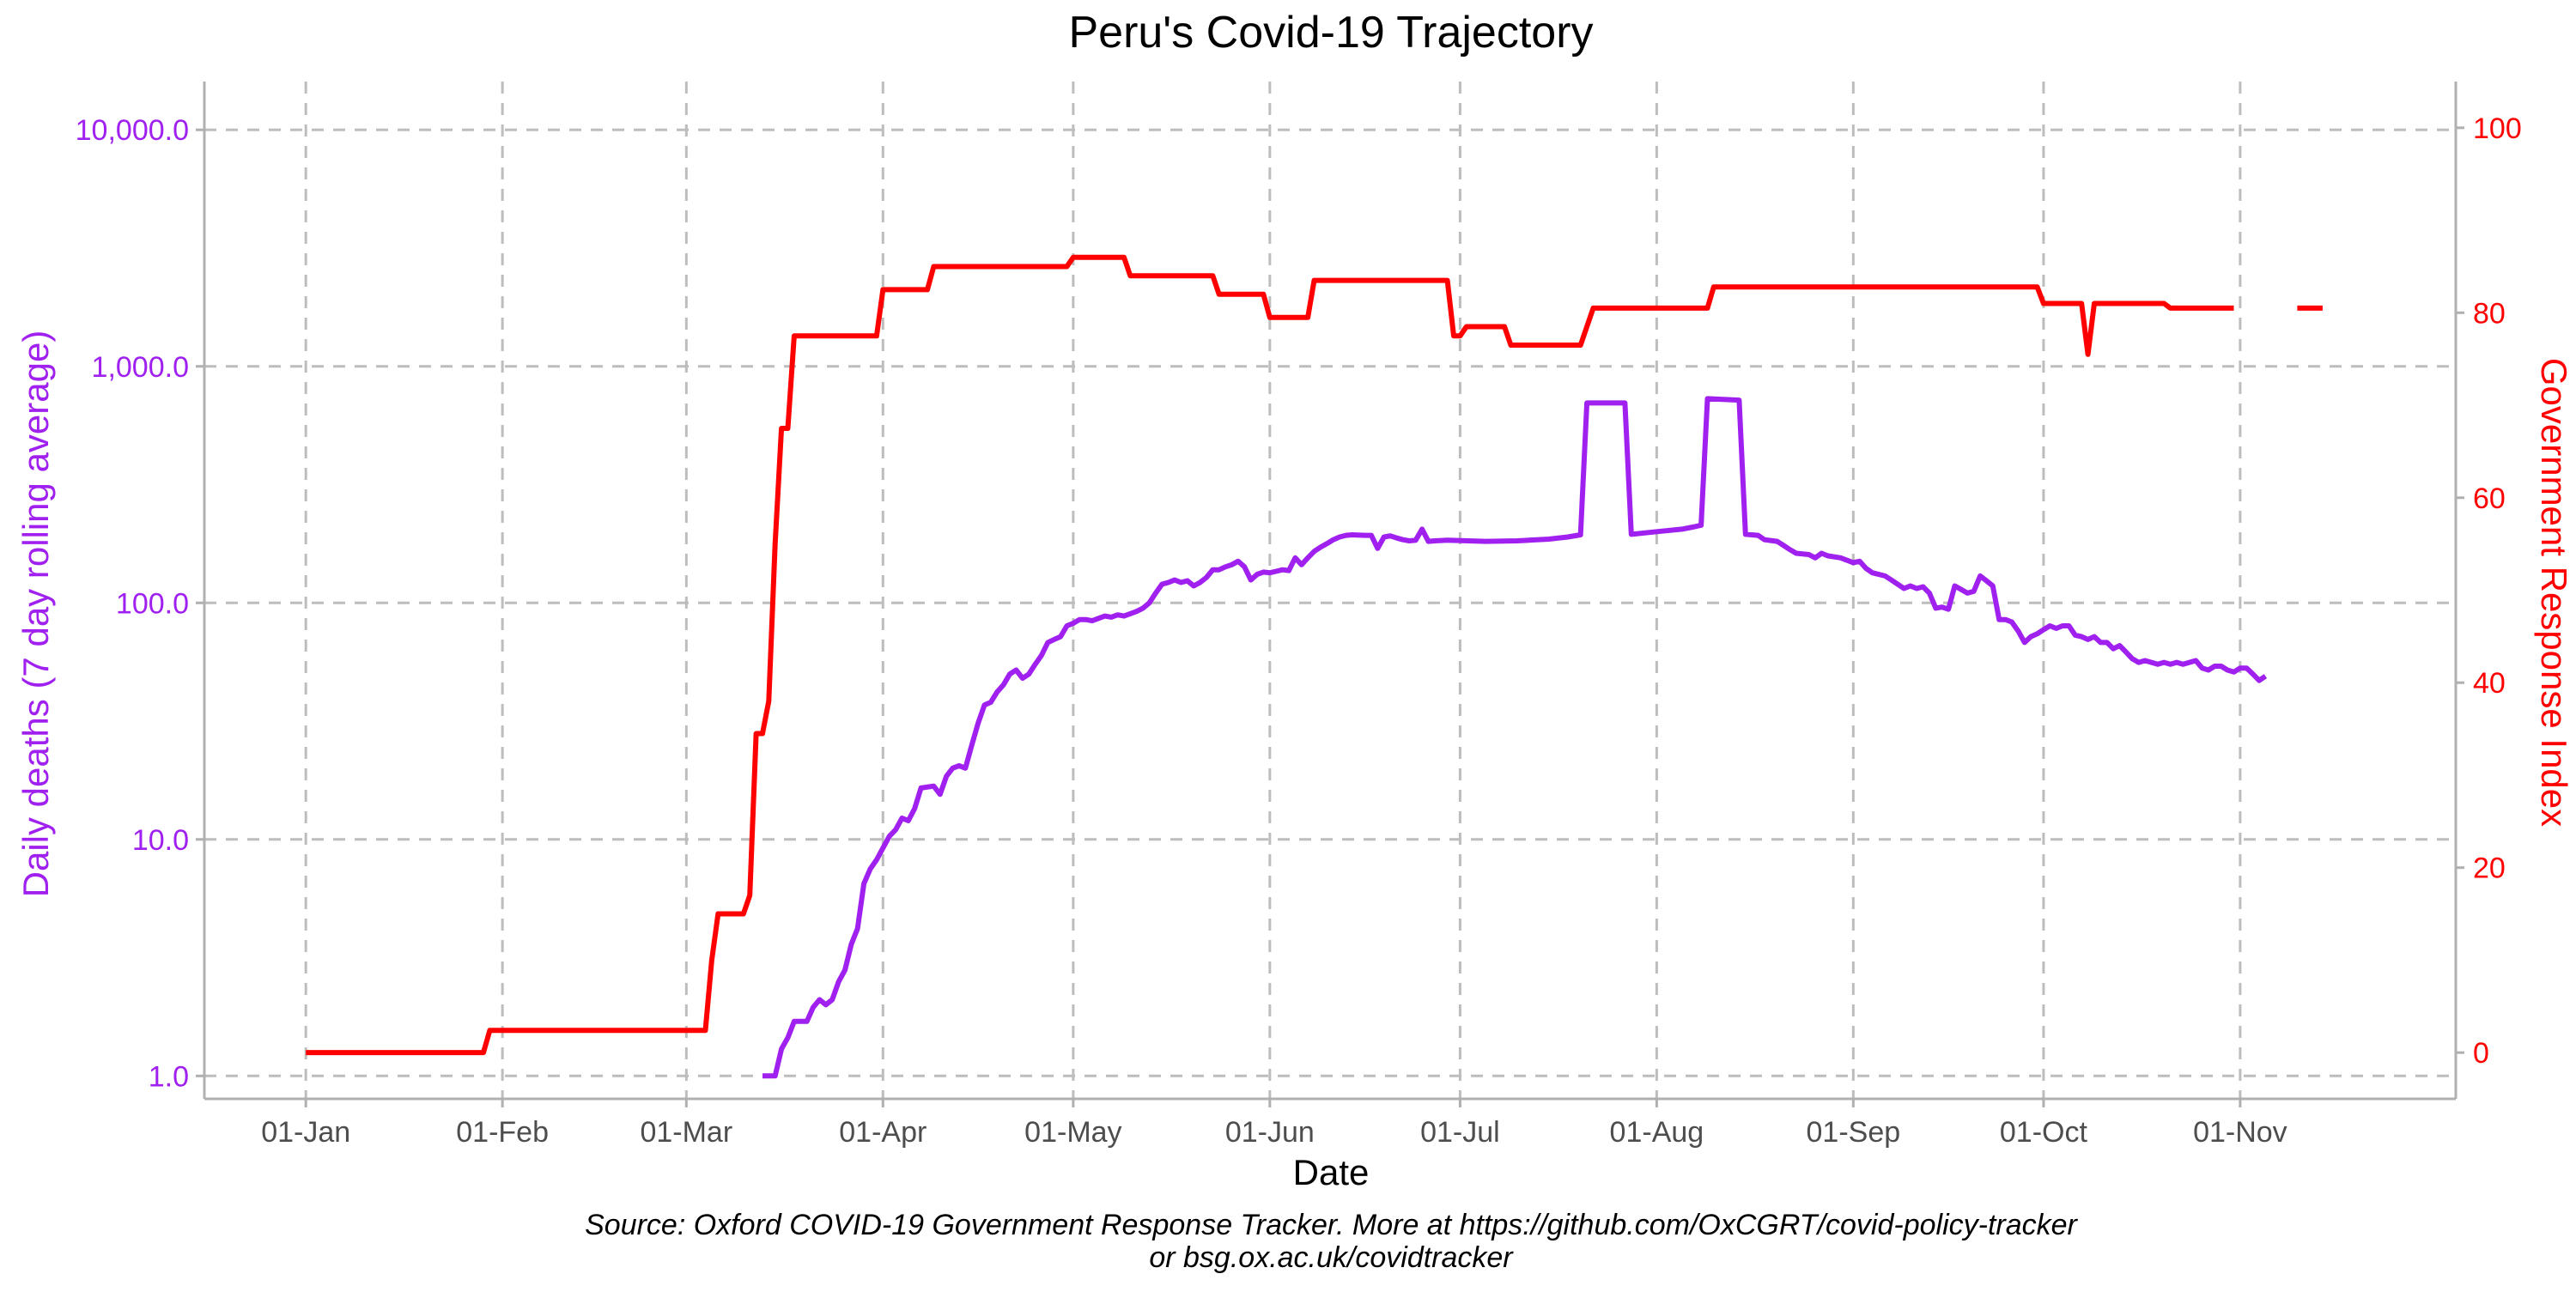  I want to click on y-left-tick-label: 10,000.0, so click(132, 130).